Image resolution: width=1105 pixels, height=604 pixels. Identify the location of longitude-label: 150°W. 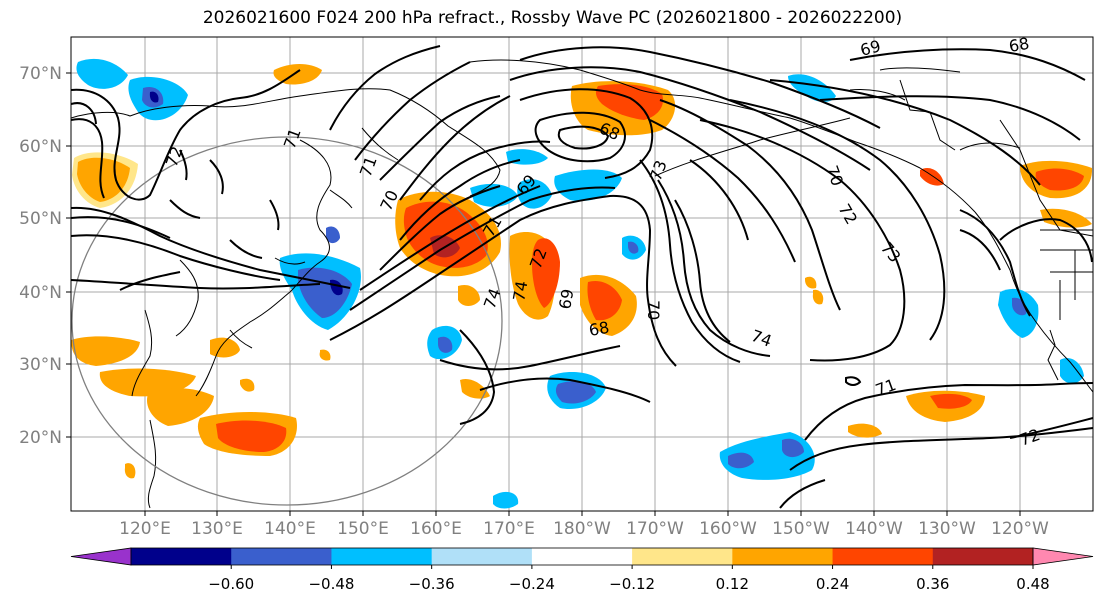
(801, 529).